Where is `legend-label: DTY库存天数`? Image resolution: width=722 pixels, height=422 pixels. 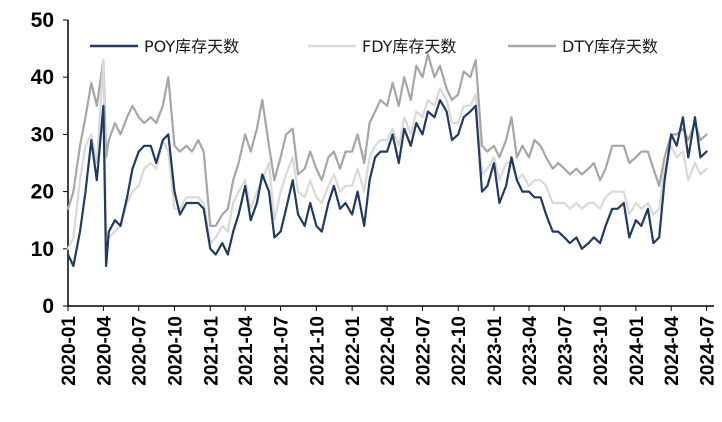
legend-label: DTY库存天数 is located at coordinates (610, 46).